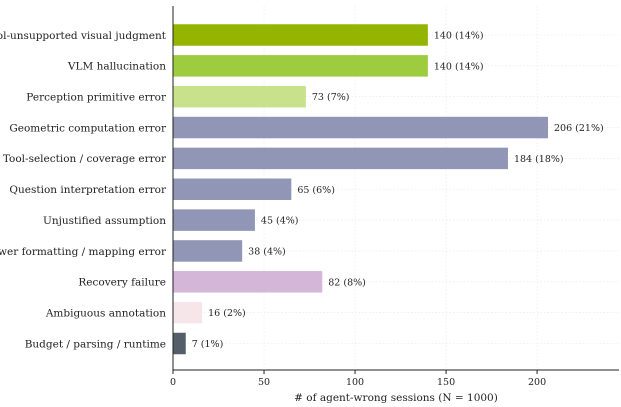 Image resolution: width=621 pixels, height=407 pixels. I want to click on category-label-5: Question interpretation error, so click(88, 190).